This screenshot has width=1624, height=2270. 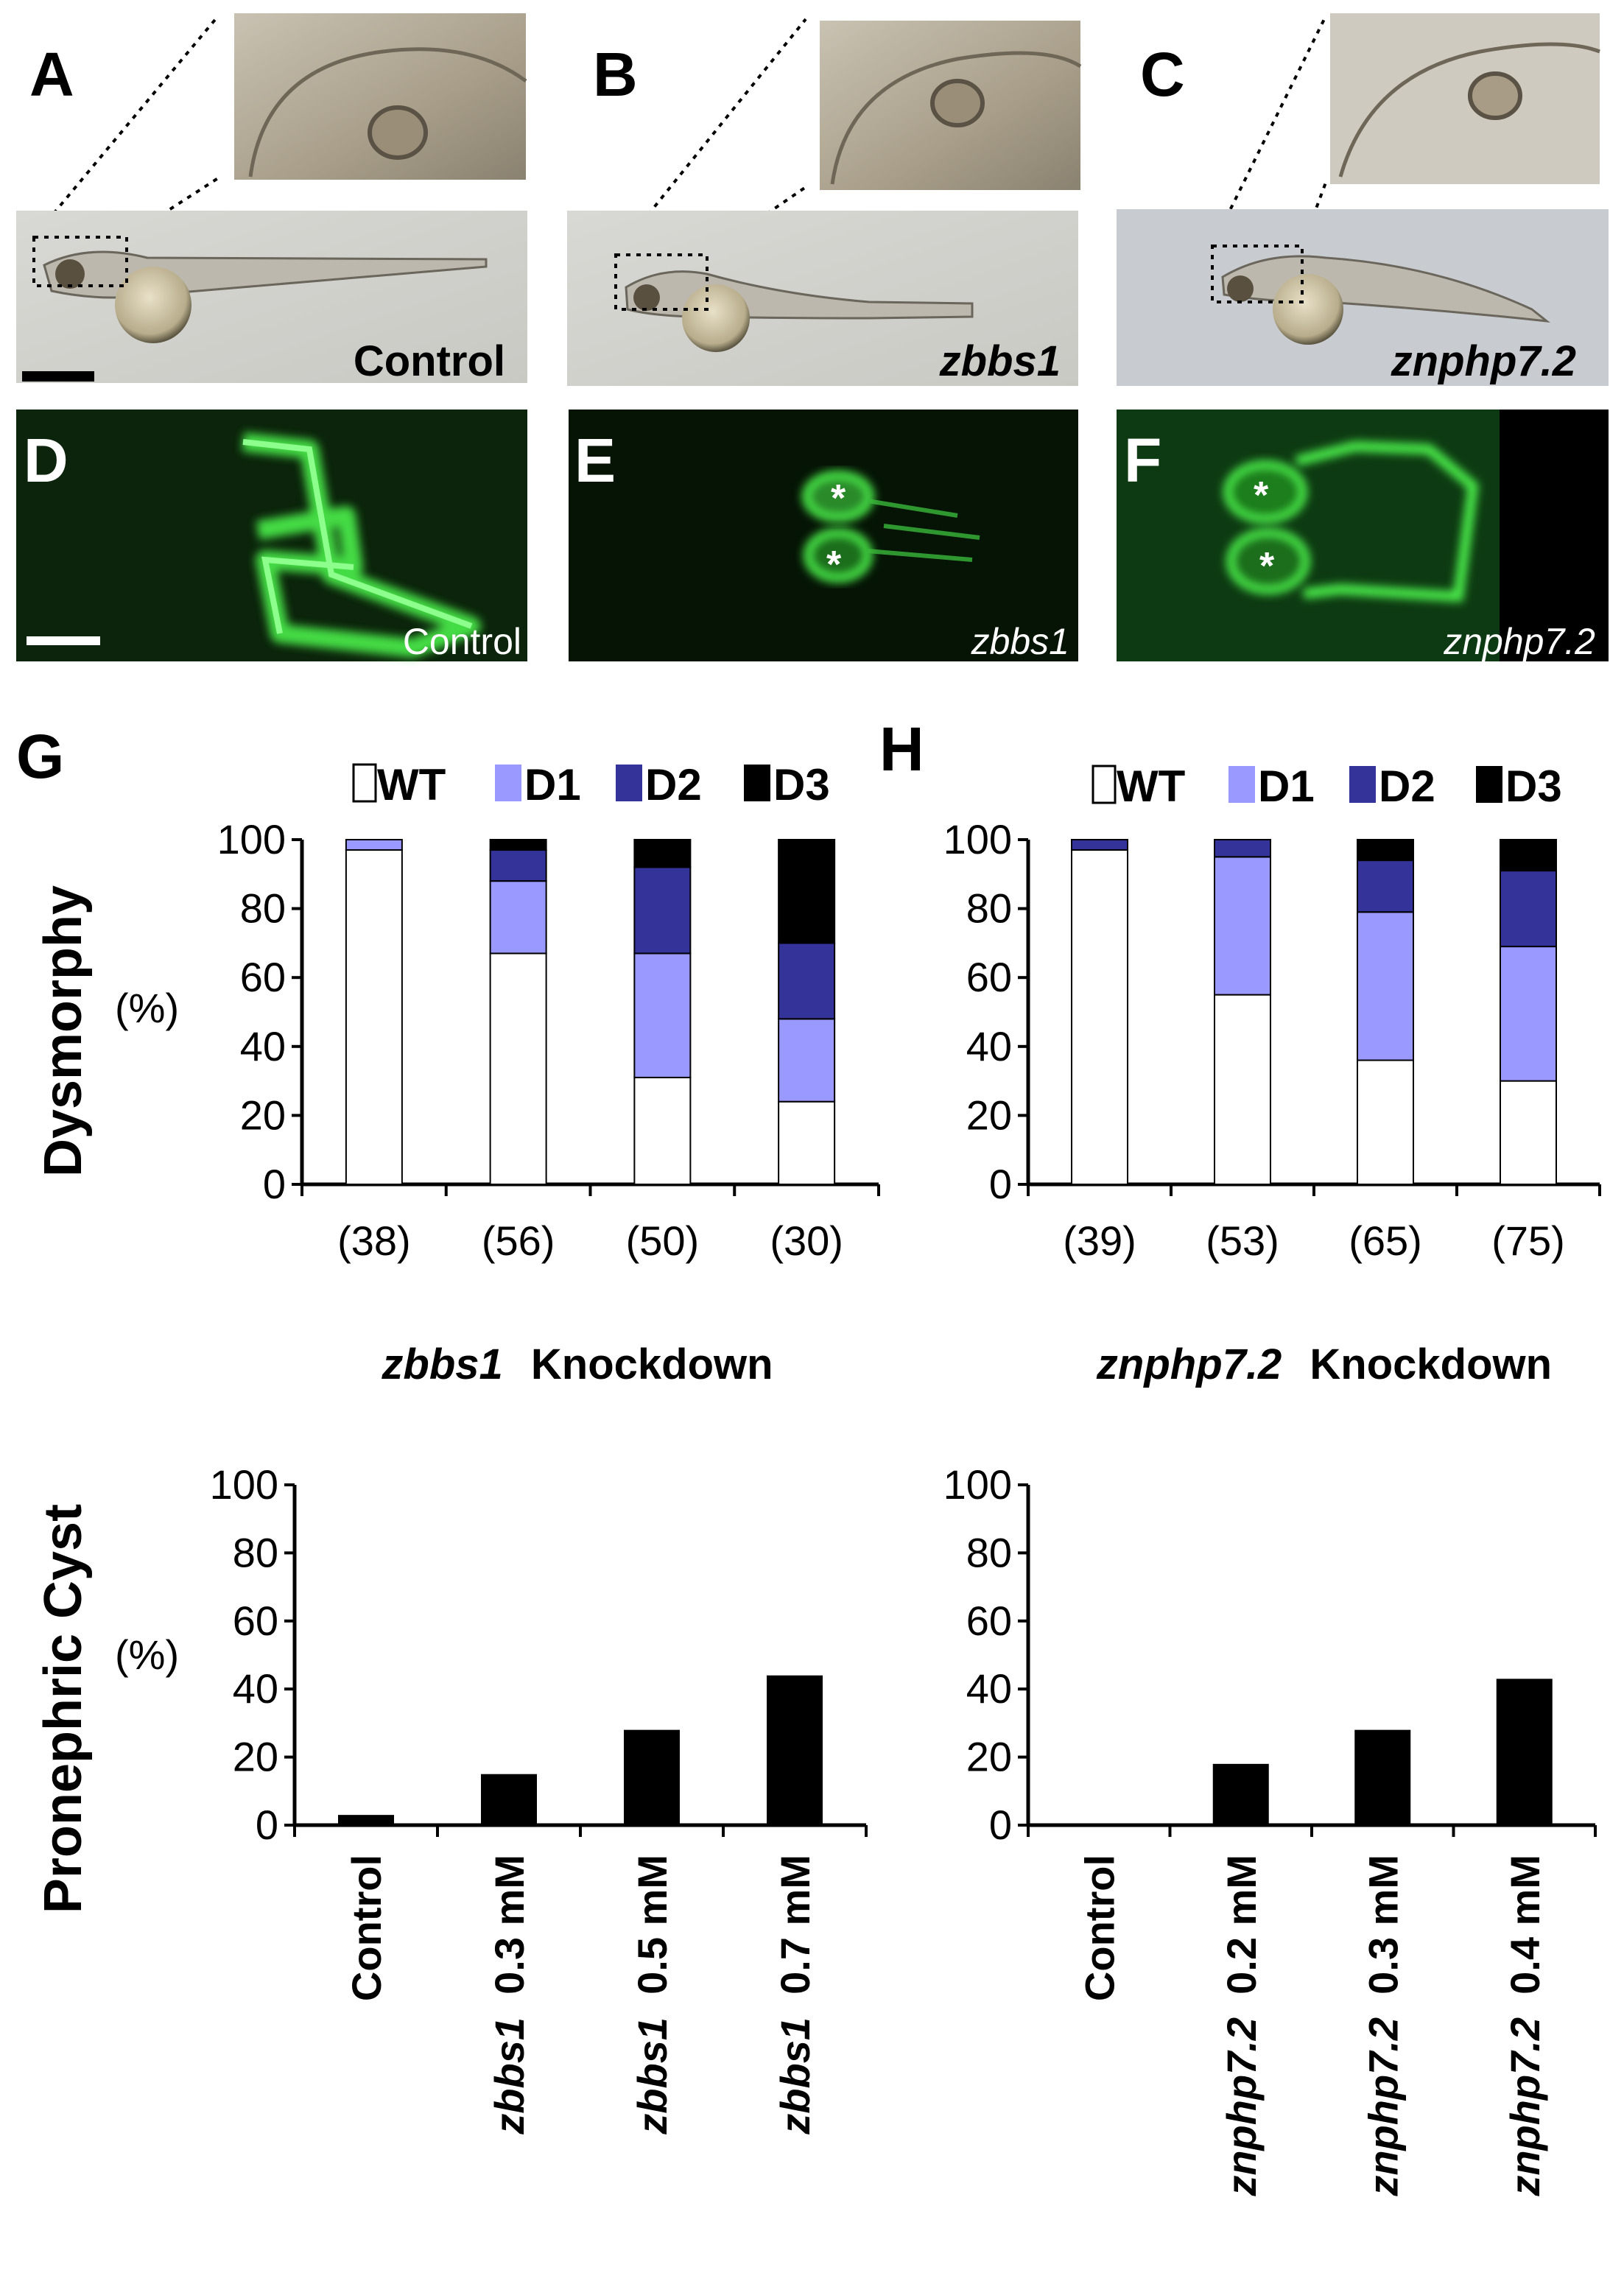 I want to click on panel-A: A Control, so click(x=272, y=199).